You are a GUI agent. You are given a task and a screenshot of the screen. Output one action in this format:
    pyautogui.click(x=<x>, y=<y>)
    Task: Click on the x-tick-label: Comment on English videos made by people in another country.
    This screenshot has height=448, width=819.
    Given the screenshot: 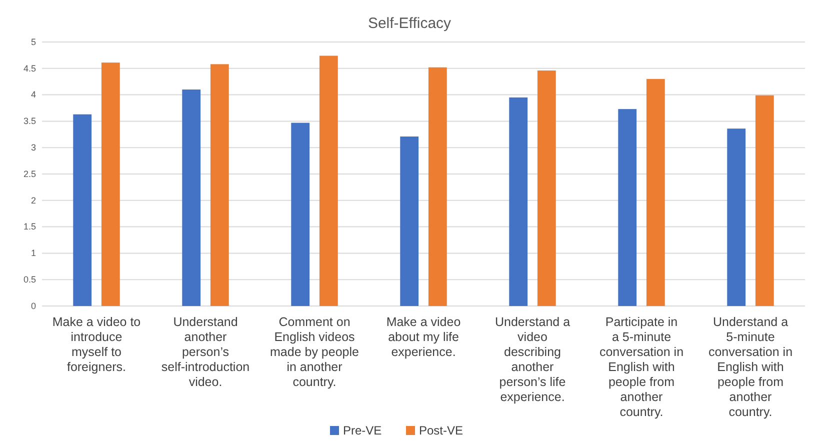 What is the action you would take?
    pyautogui.click(x=315, y=352)
    